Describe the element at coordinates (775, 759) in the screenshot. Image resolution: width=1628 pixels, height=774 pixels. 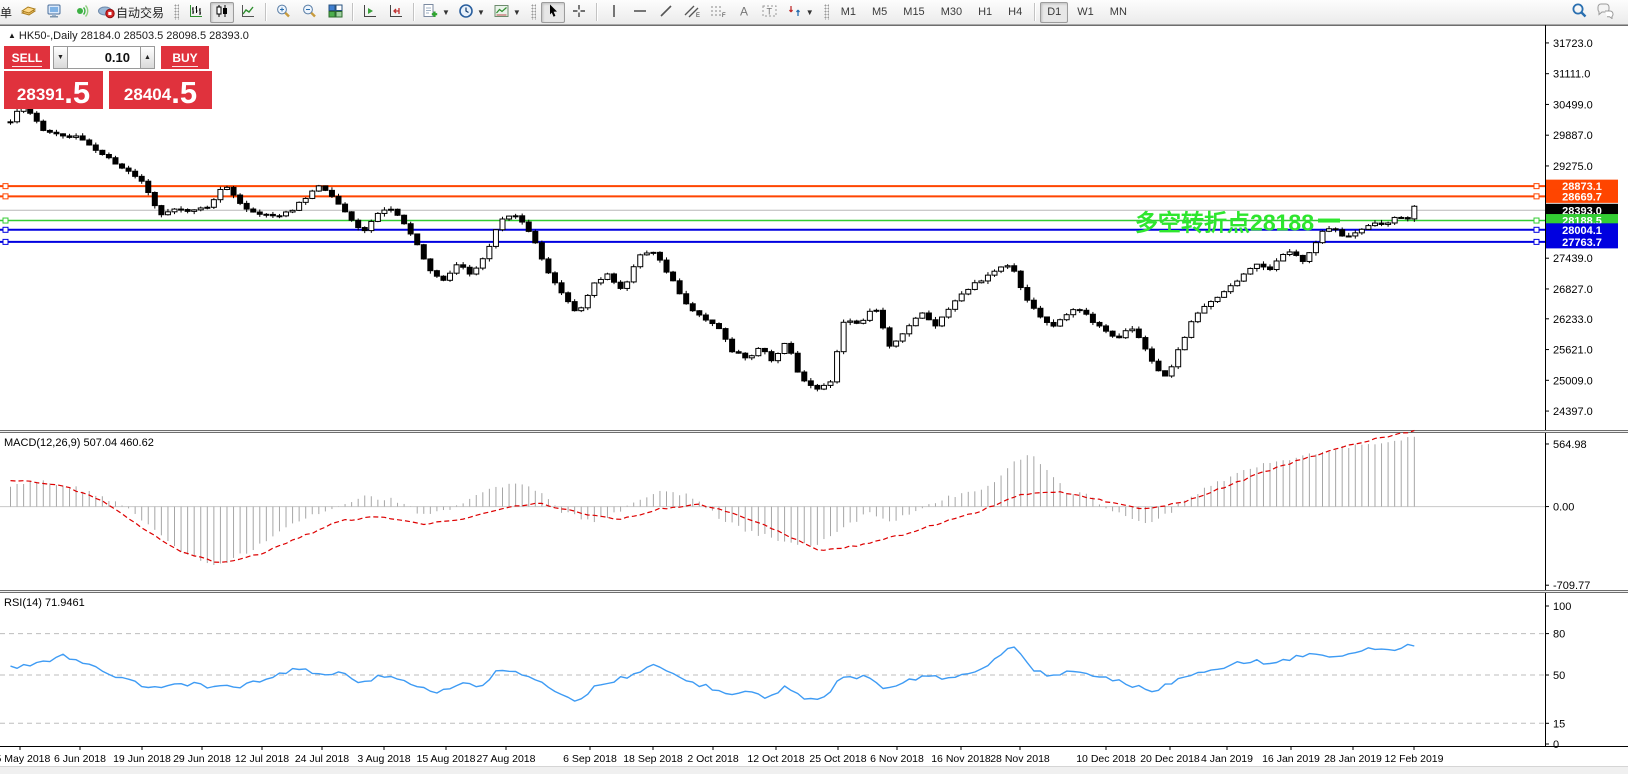
I see `svg-text: 12 Oct 2018` at that location.